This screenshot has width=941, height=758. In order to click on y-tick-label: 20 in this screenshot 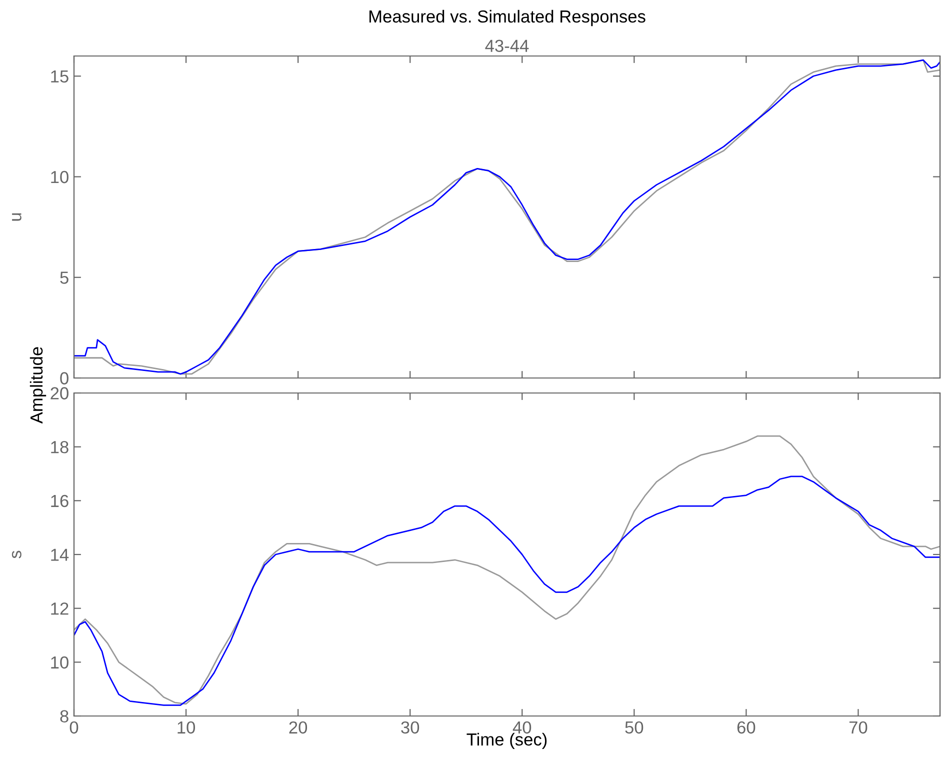, I will do `click(59, 393)`.